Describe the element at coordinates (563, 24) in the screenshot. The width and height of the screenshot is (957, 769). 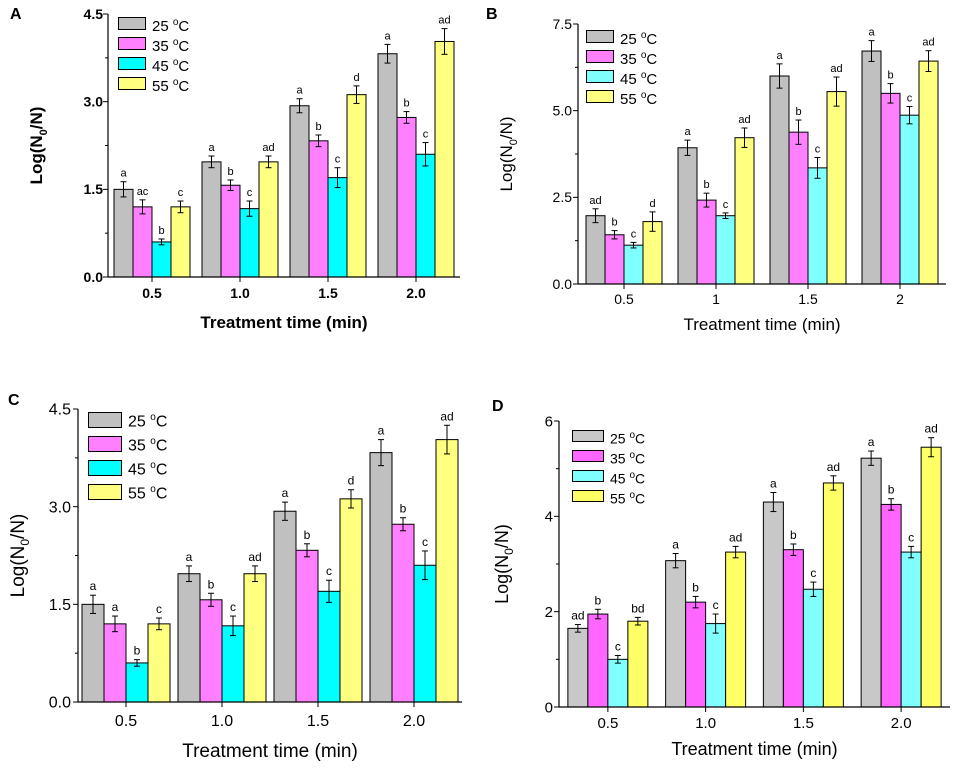
I see `y-tick-label: 7.5` at that location.